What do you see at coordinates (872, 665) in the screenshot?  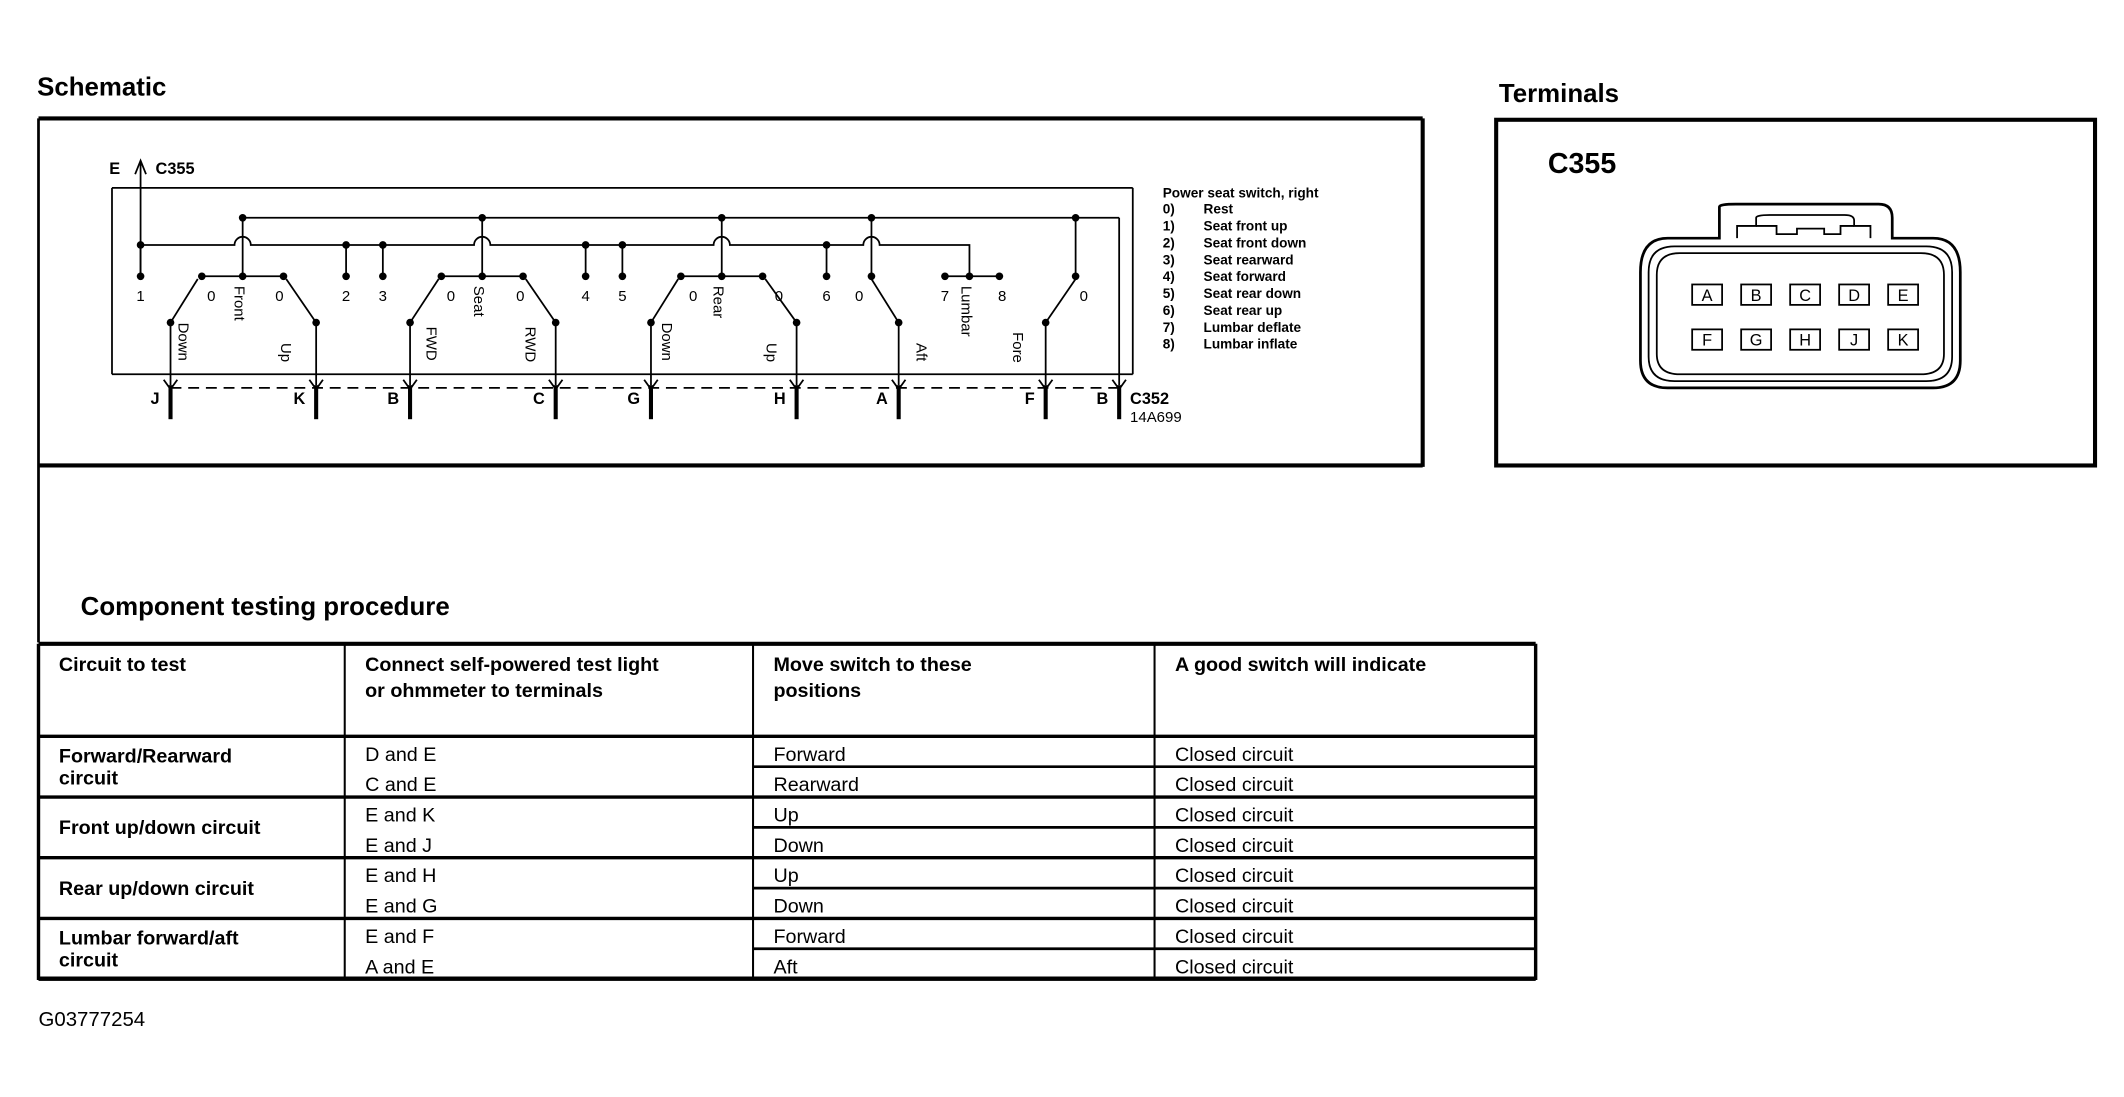 I see `column-header: Move switch to these` at bounding box center [872, 665].